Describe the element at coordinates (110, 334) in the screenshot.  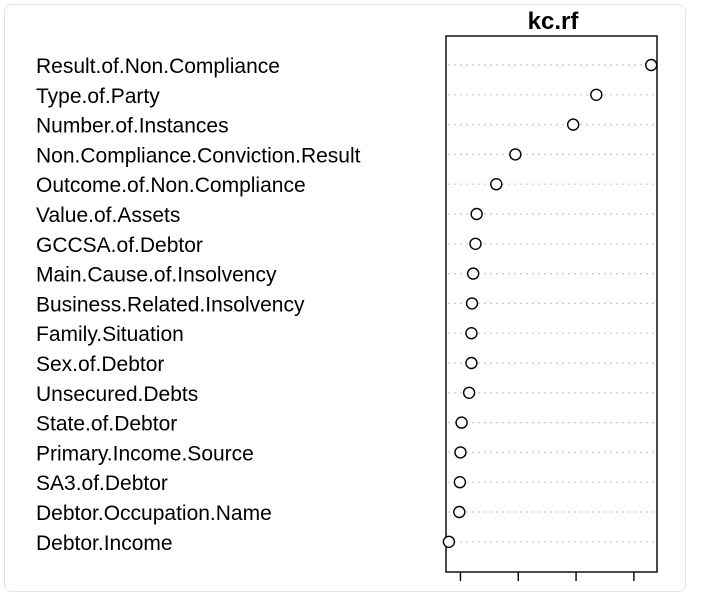
I see `category-label: Family.Situation` at that location.